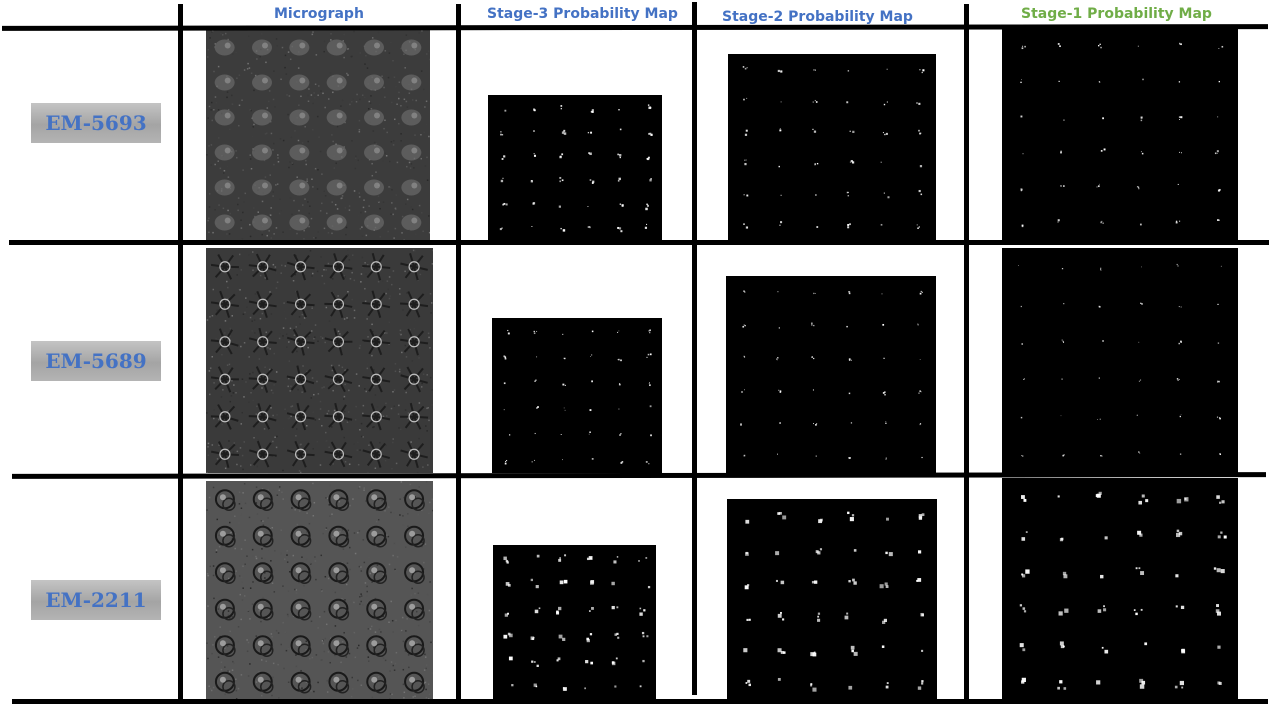  I want to click on row-label-text: EM-5689, so click(96, 361).